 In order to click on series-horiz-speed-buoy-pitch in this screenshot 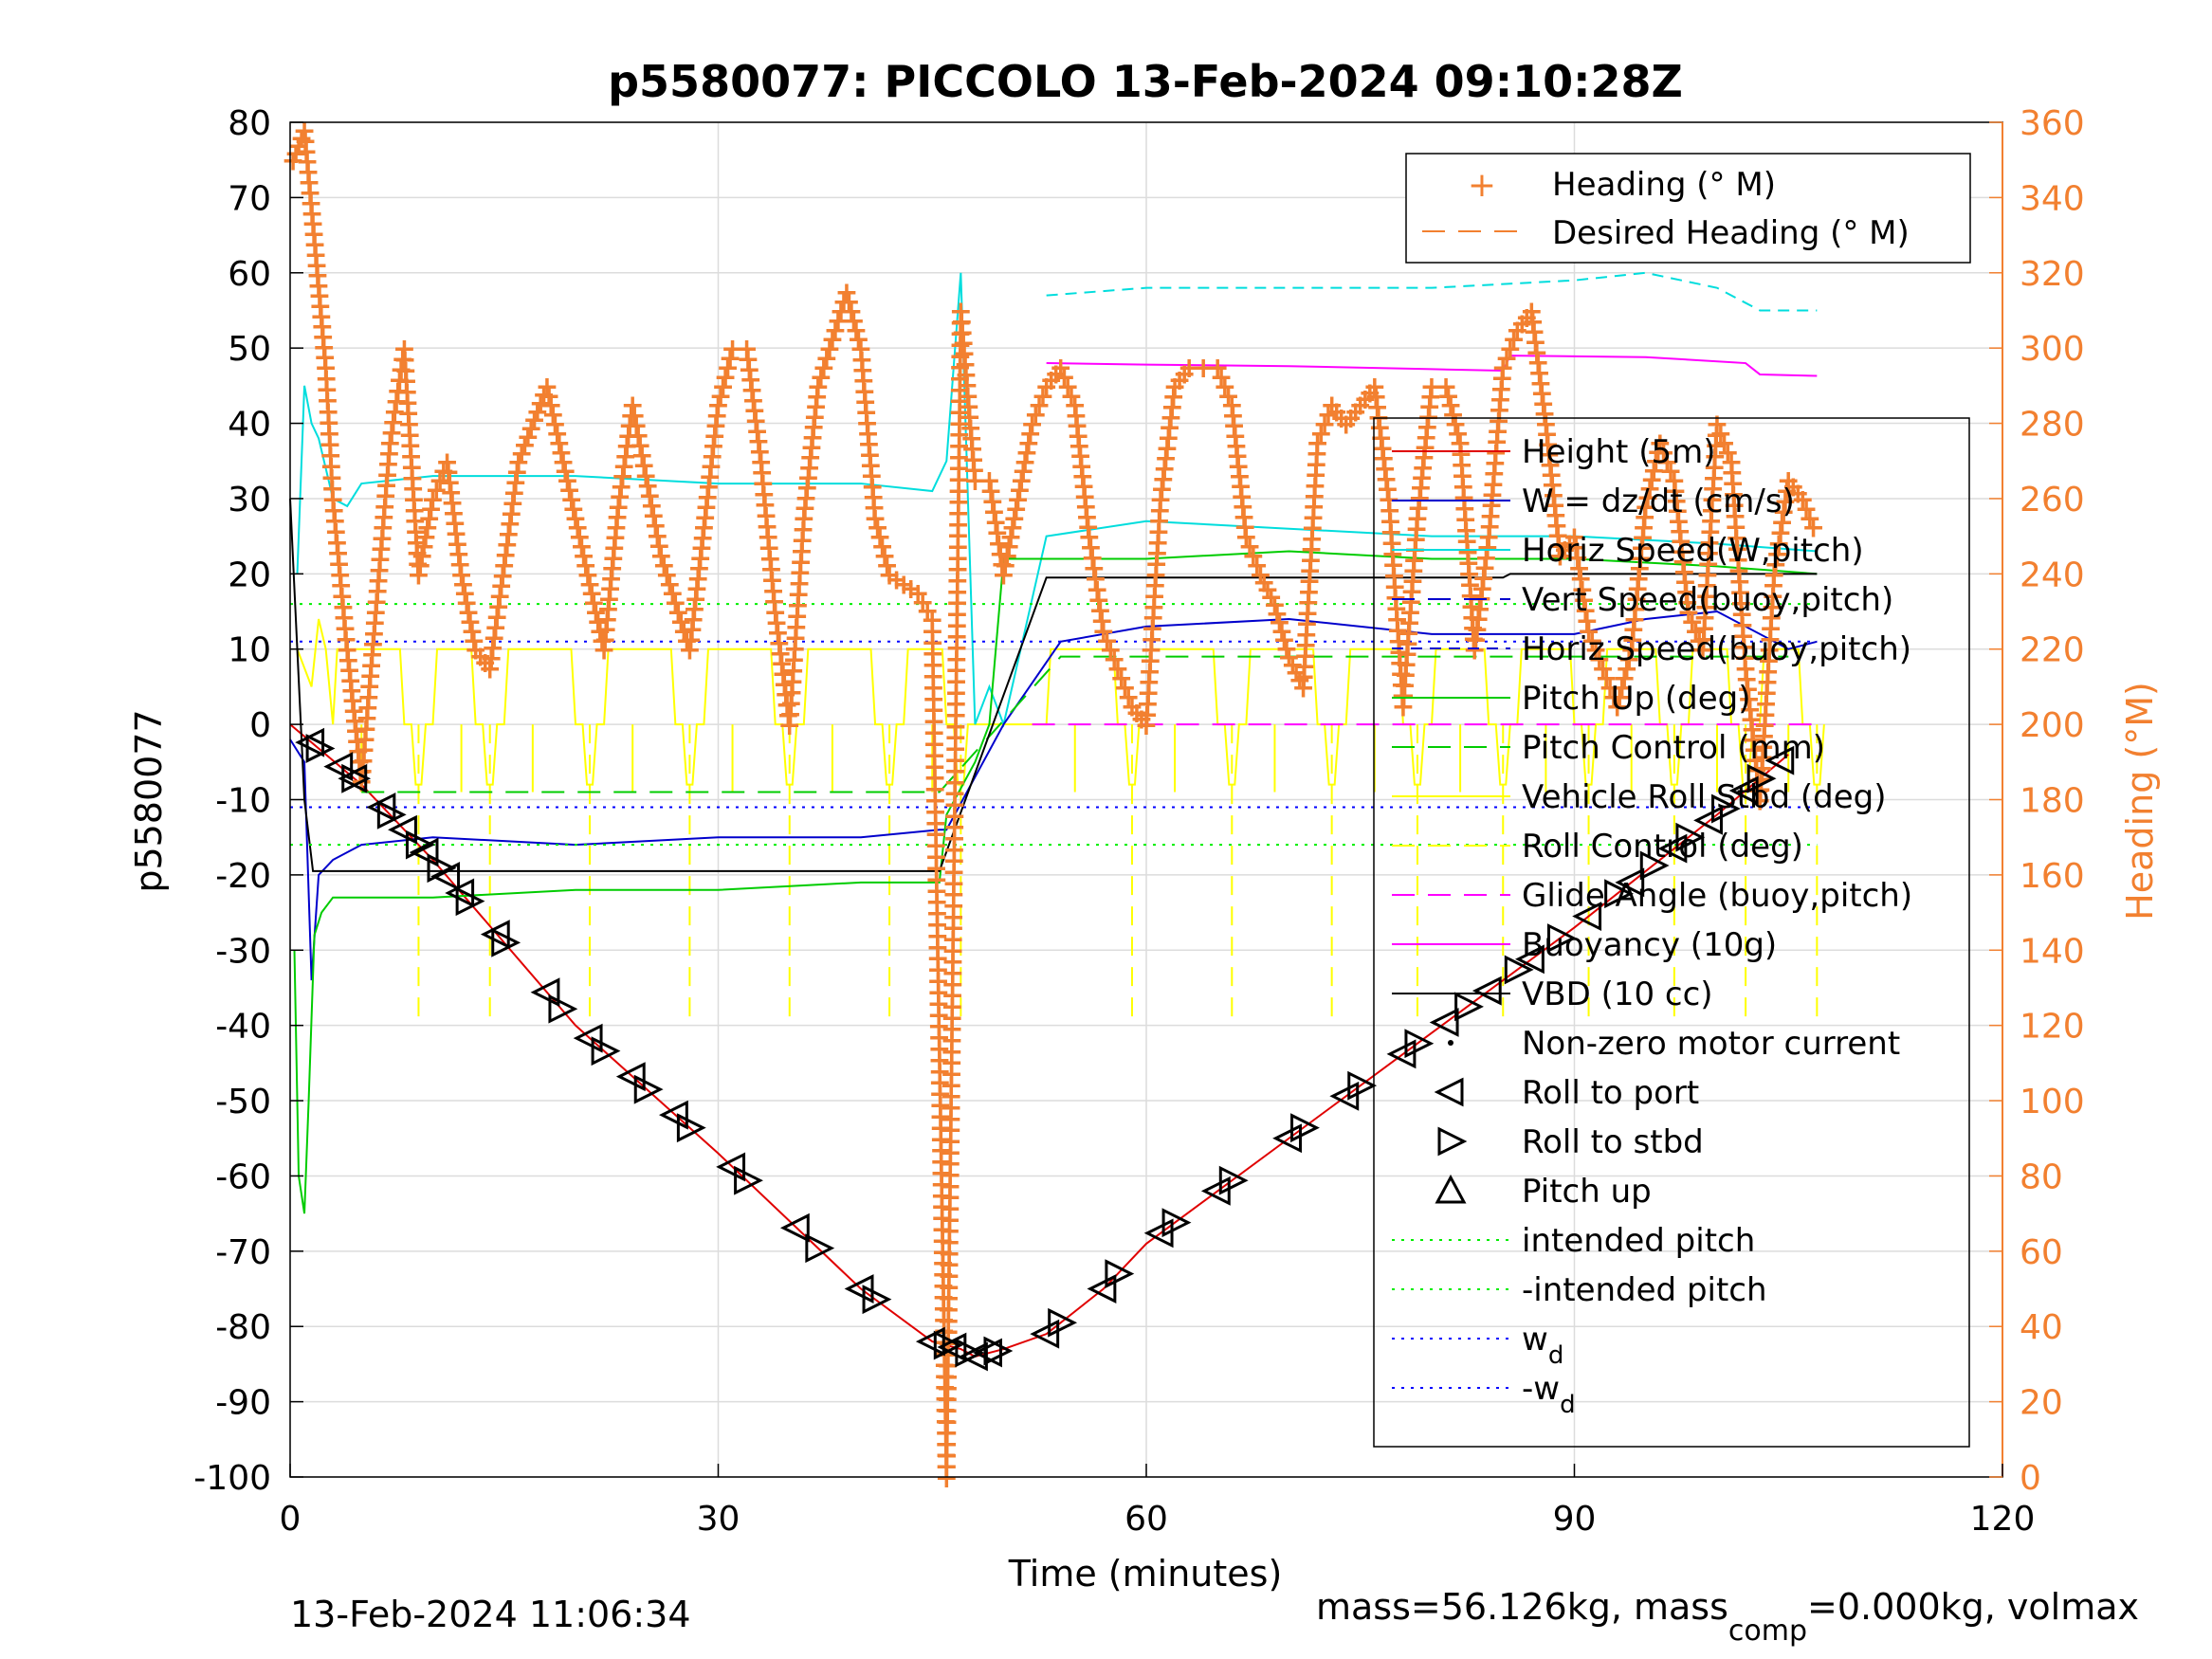, I will do `click(1432, 291)`.